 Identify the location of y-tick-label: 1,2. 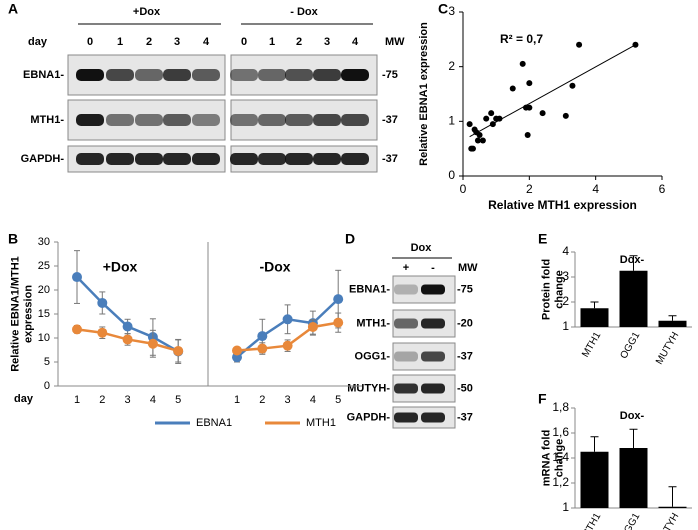
(560, 482).